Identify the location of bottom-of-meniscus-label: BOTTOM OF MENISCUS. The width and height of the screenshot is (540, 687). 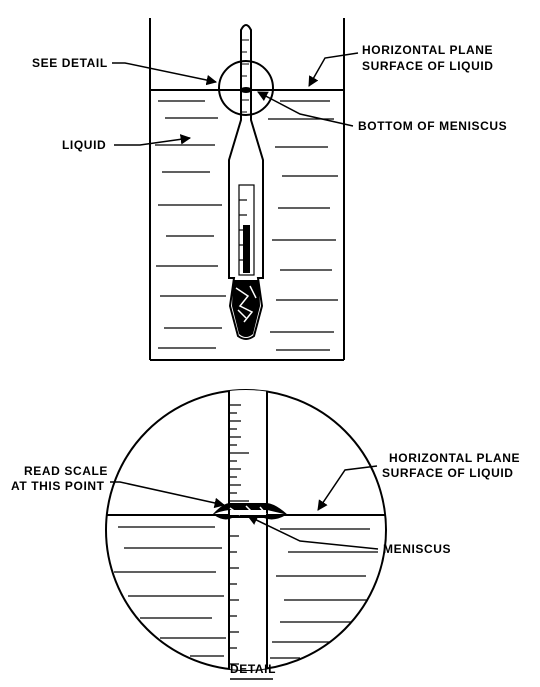
(433, 126).